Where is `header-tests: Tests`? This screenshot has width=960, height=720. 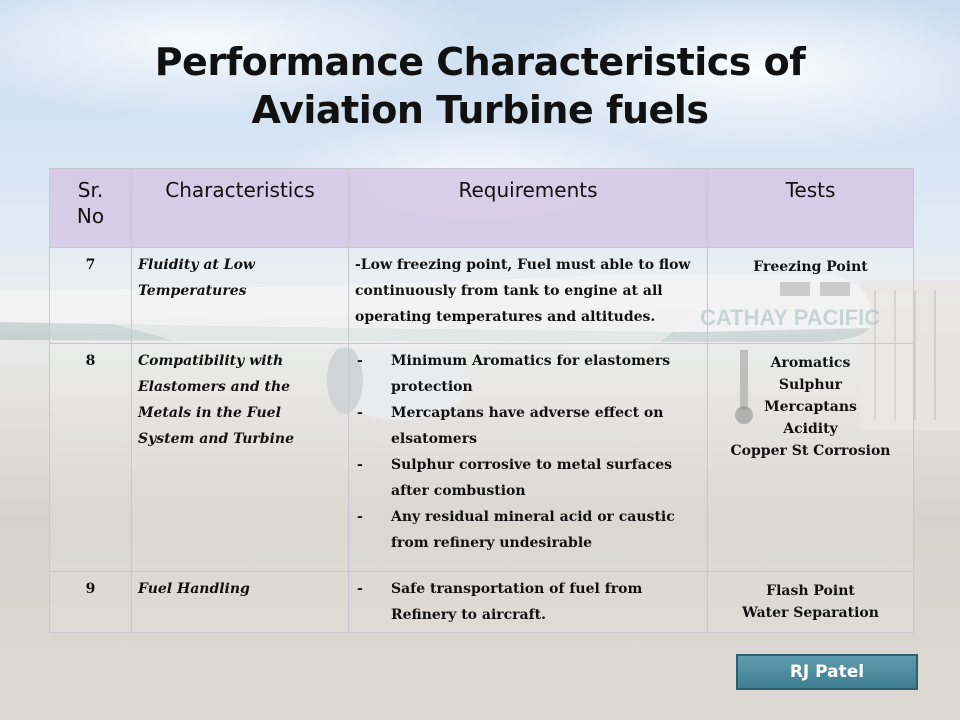 header-tests: Tests is located at coordinates (810, 208).